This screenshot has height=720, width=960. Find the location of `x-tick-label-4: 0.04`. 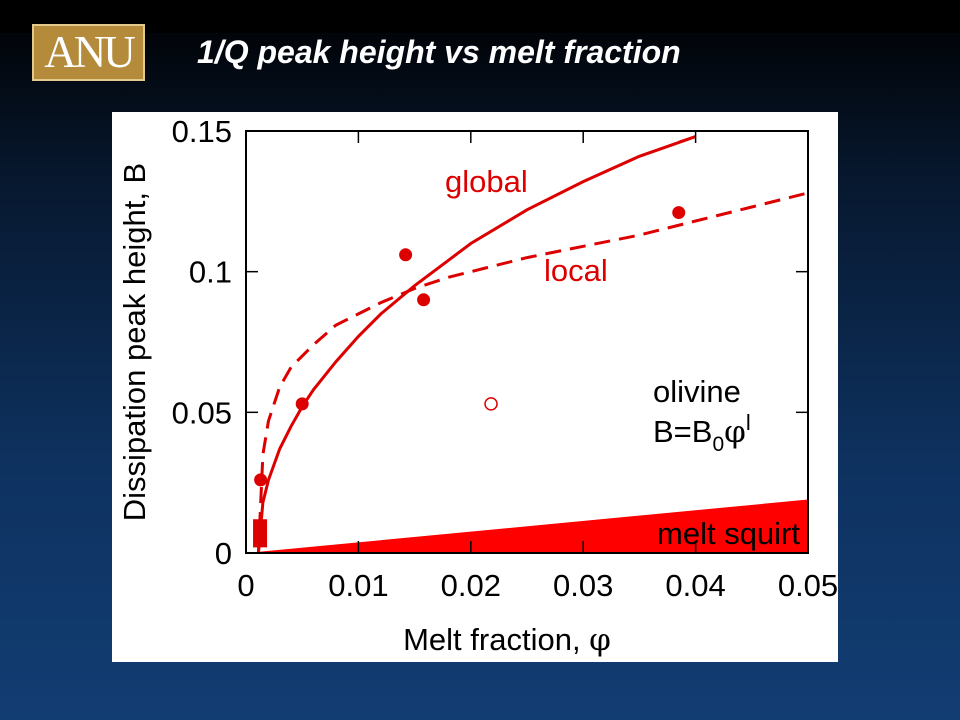

x-tick-label-4: 0.04 is located at coordinates (695, 585).